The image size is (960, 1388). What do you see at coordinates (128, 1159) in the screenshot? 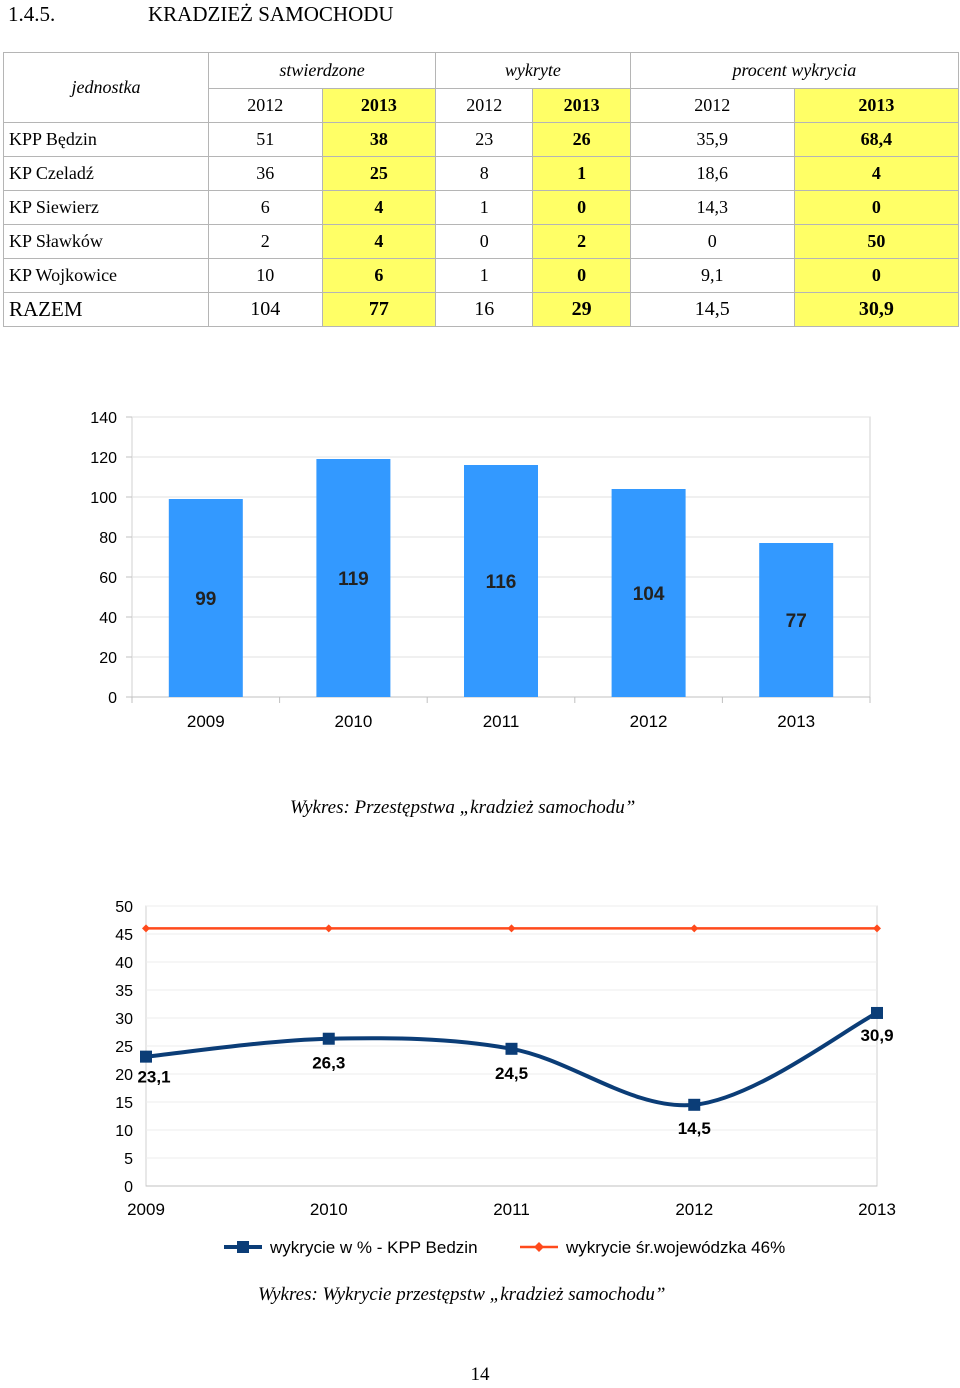
I see `y-tick-label: 5` at bounding box center [128, 1159].